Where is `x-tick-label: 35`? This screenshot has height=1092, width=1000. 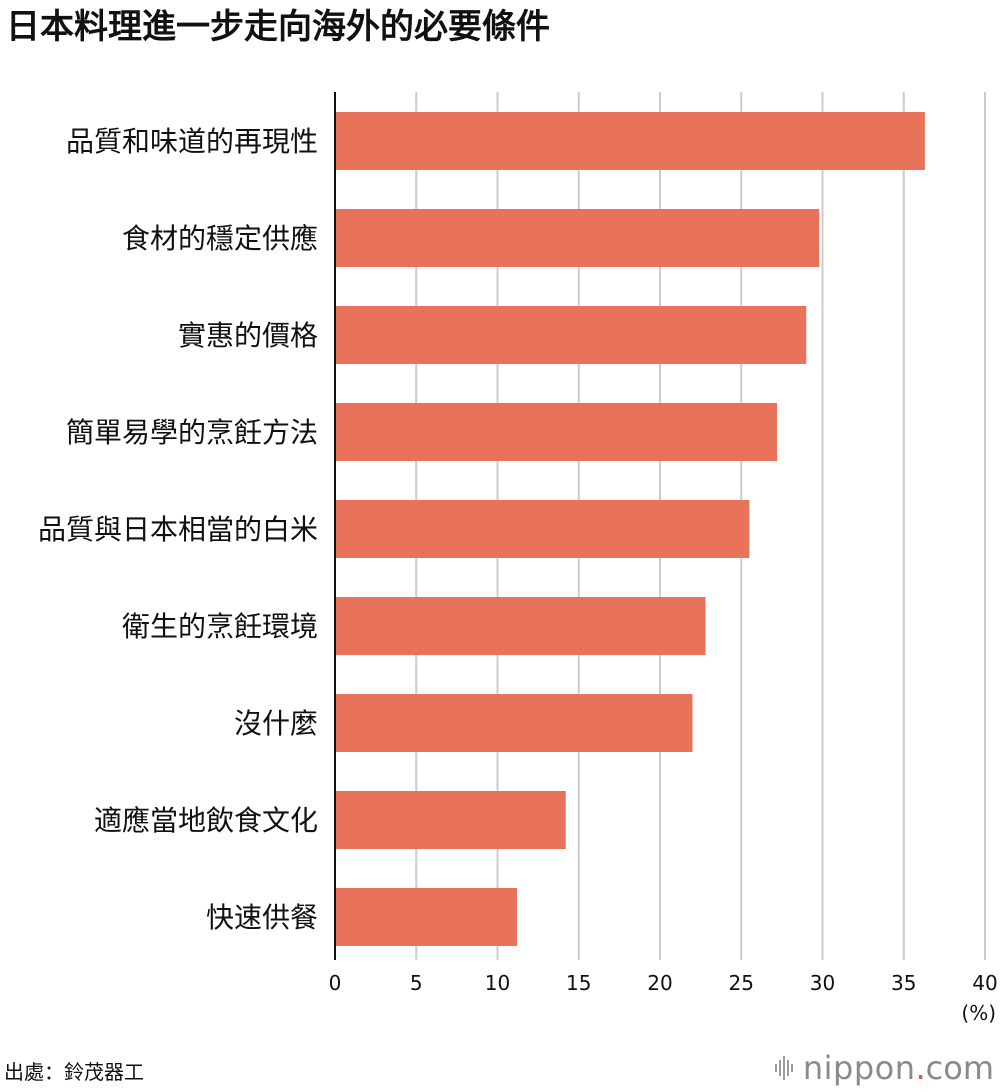
x-tick-label: 35 is located at coordinates (903, 983).